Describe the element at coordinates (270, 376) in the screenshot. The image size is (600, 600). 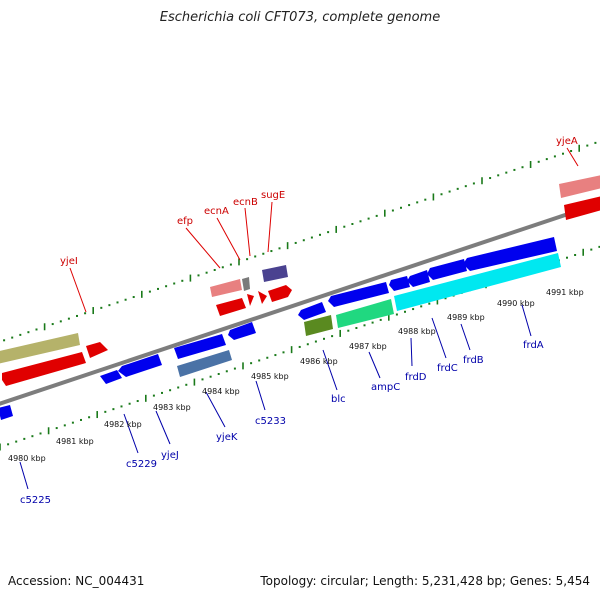
I see `kbp-label: 4985 kbp` at that location.